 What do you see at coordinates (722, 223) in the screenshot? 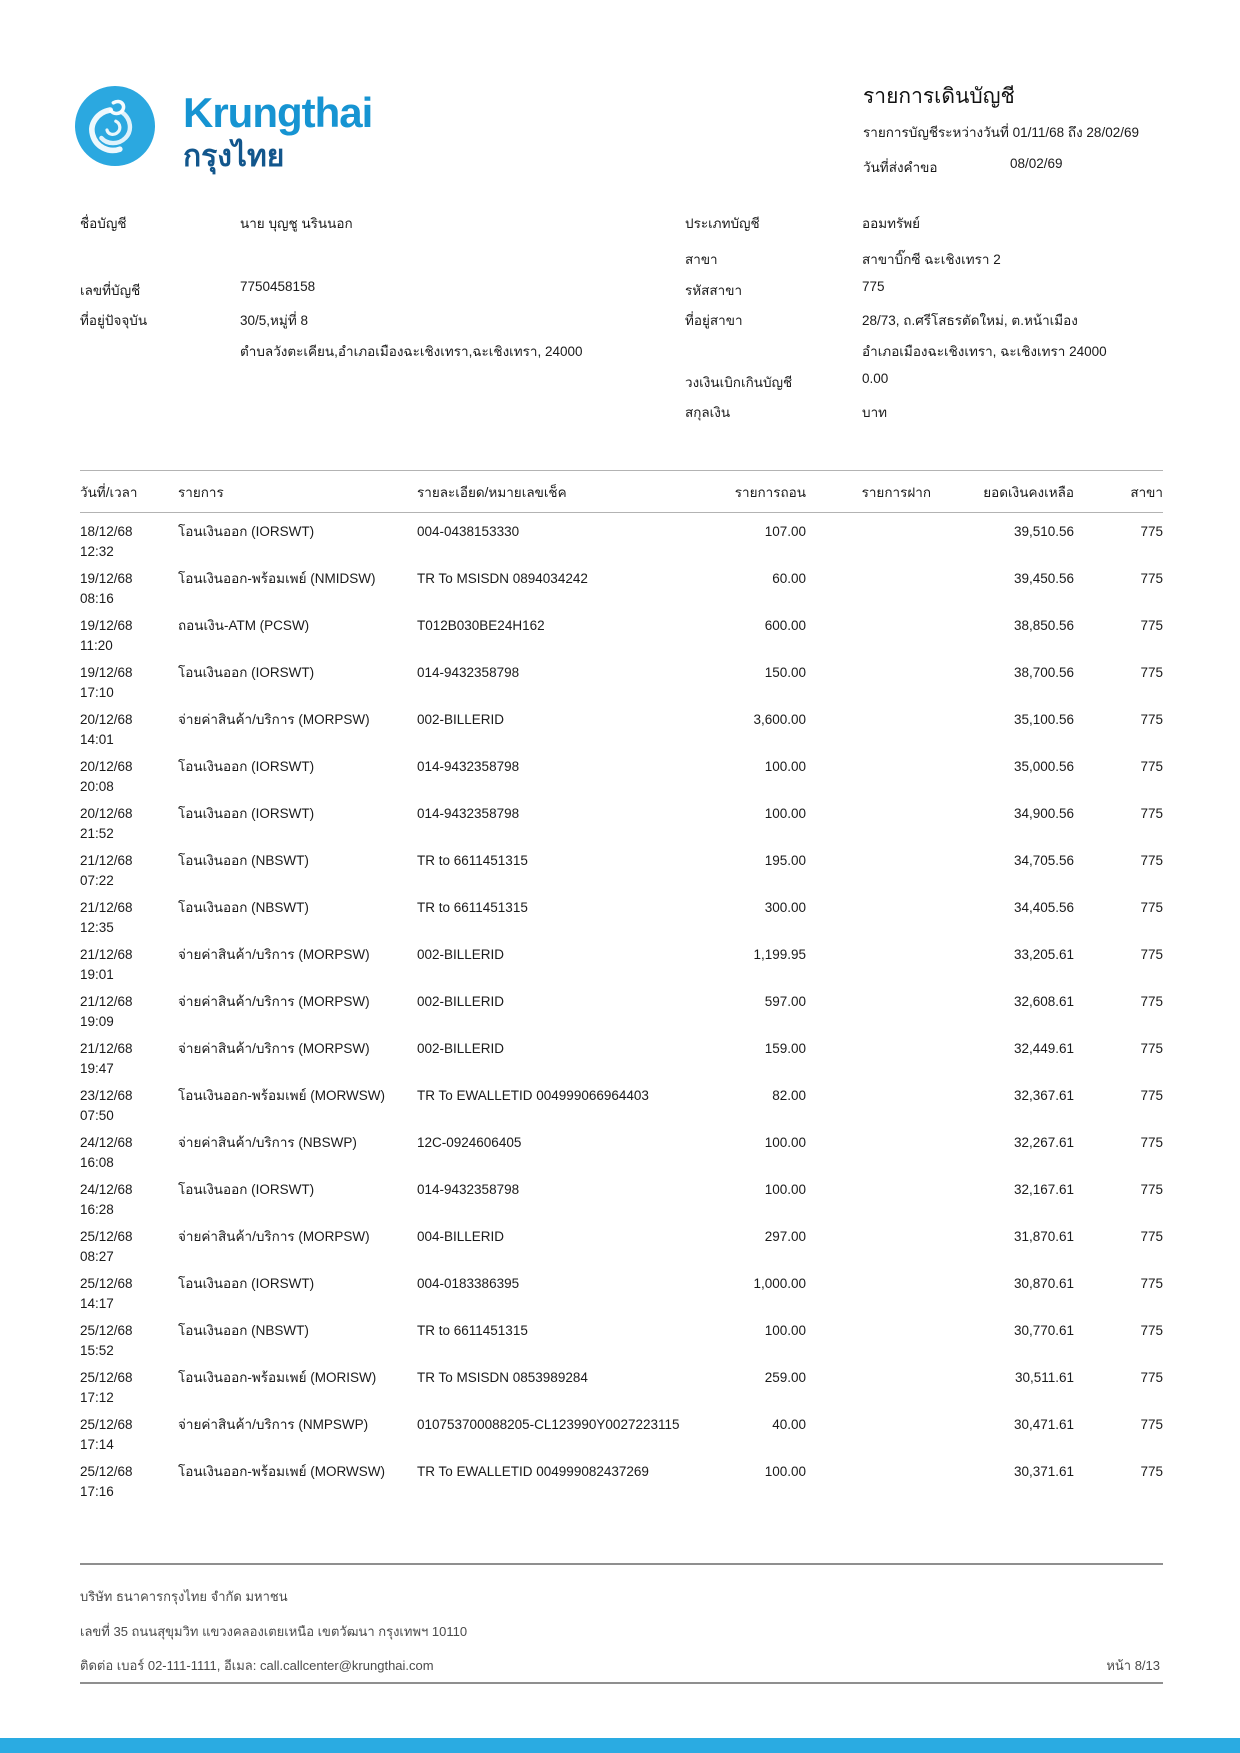
I see `account-type-label: ประเภทบัญชี` at bounding box center [722, 223].